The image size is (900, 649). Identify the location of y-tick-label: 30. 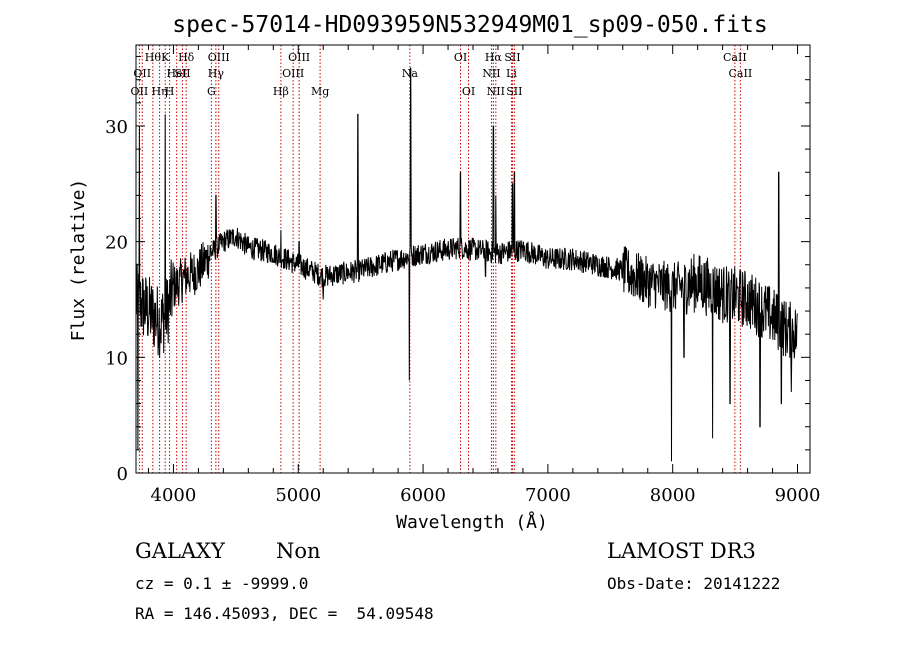
(116, 127).